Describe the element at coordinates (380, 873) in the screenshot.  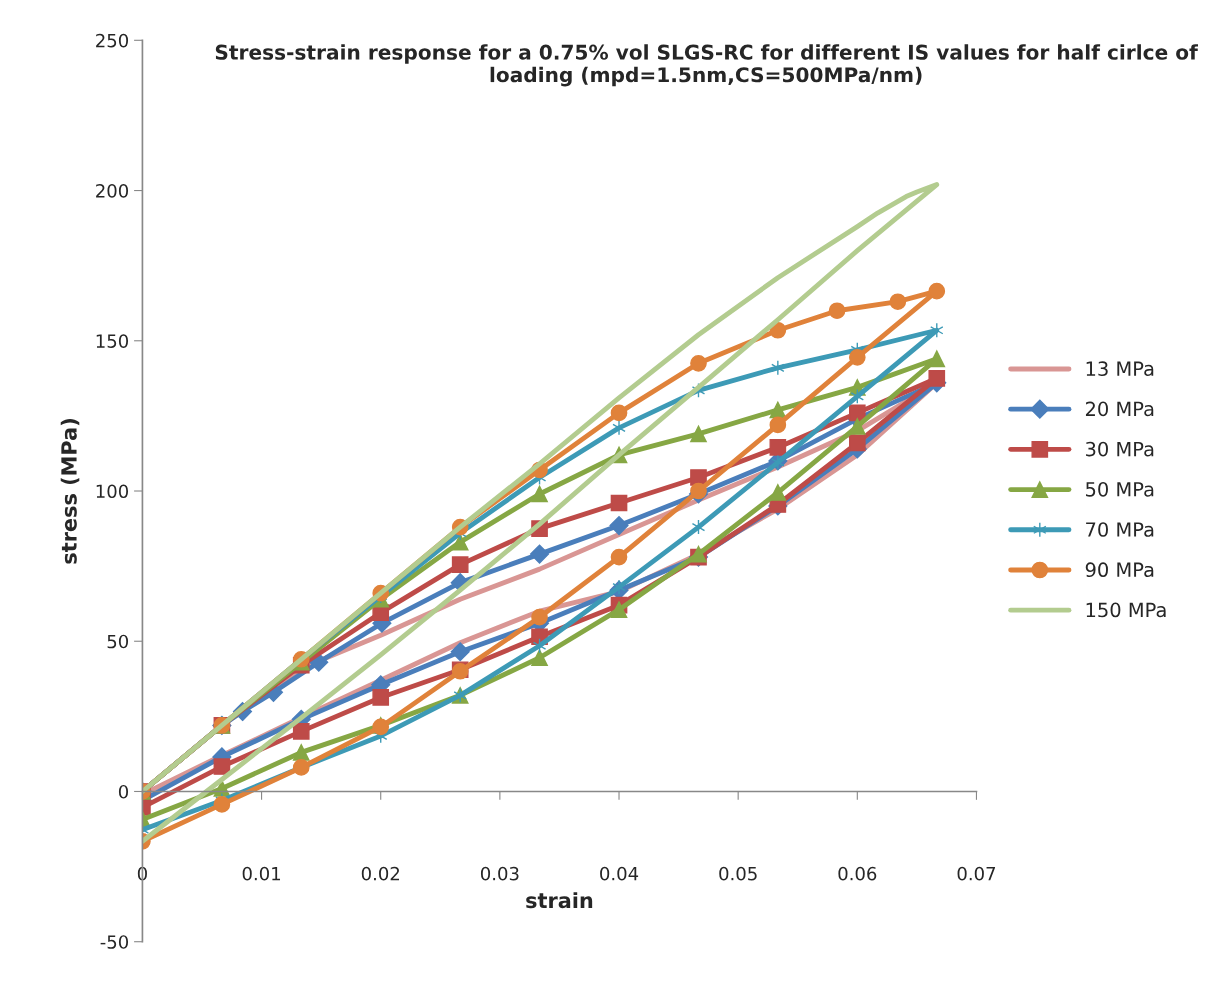
I see `x-tick-label: 0.02` at that location.